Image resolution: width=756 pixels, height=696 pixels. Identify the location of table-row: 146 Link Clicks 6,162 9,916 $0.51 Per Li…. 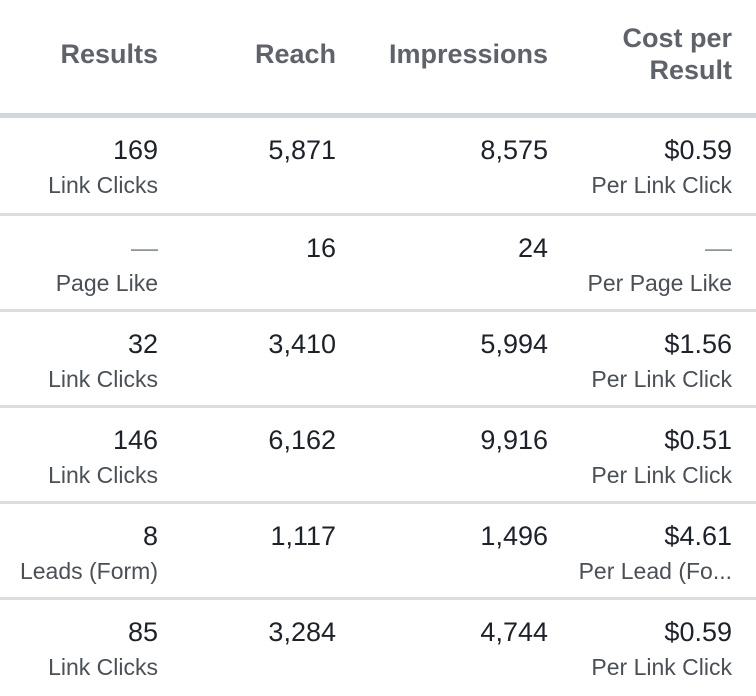
(378, 456).